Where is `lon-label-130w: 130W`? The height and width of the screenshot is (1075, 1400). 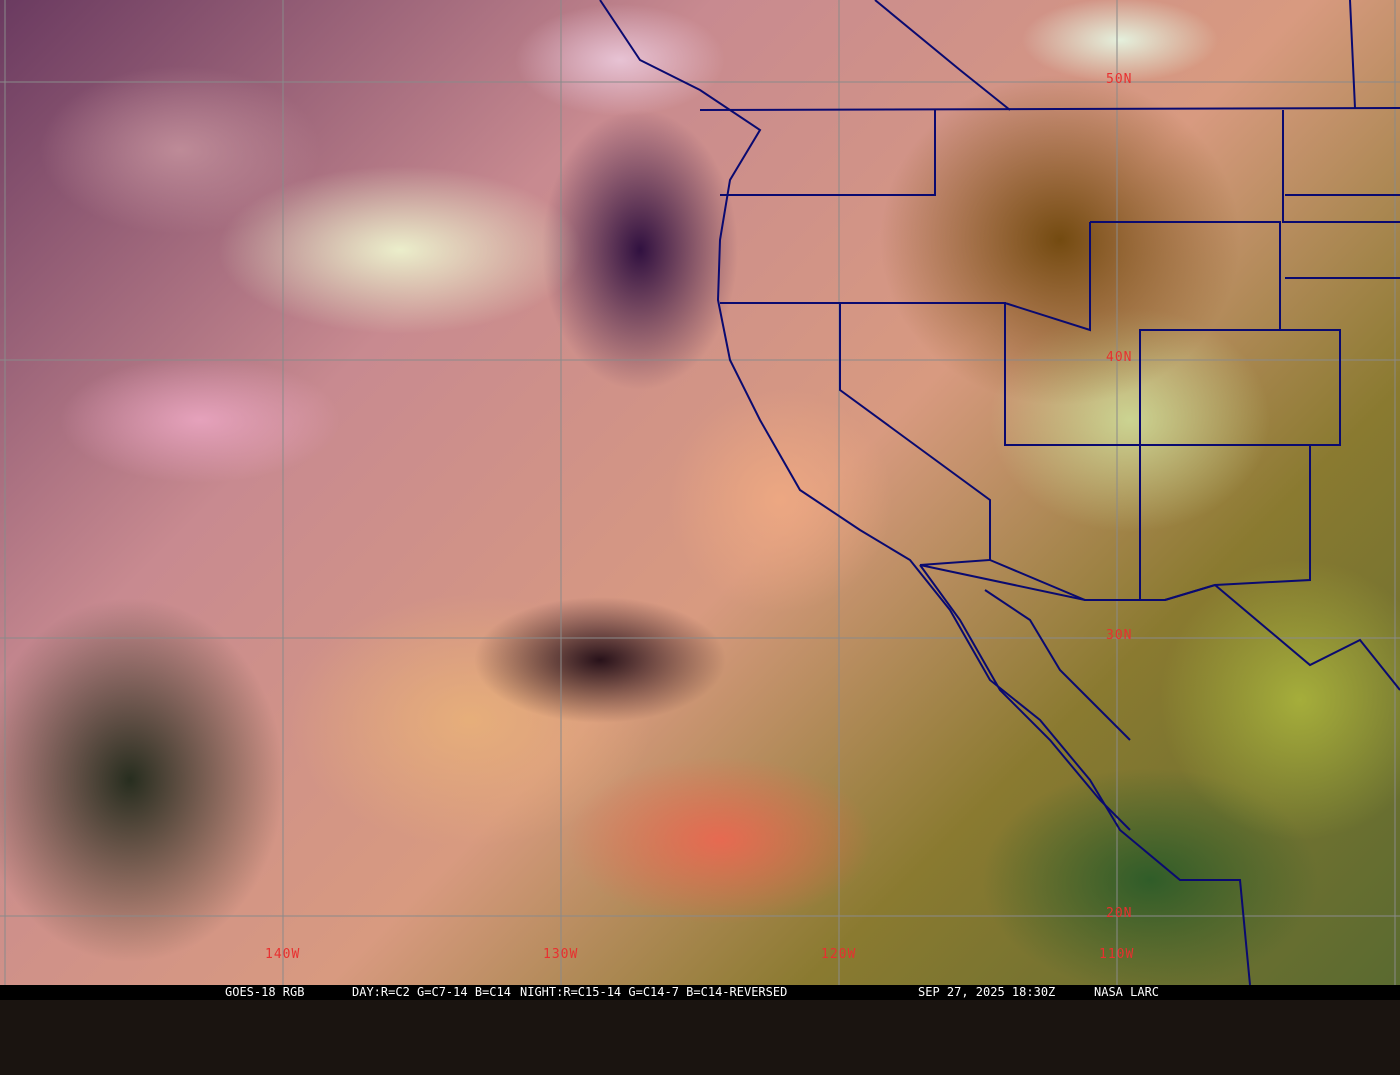
lon-label-130w: 130W is located at coordinates (561, 954).